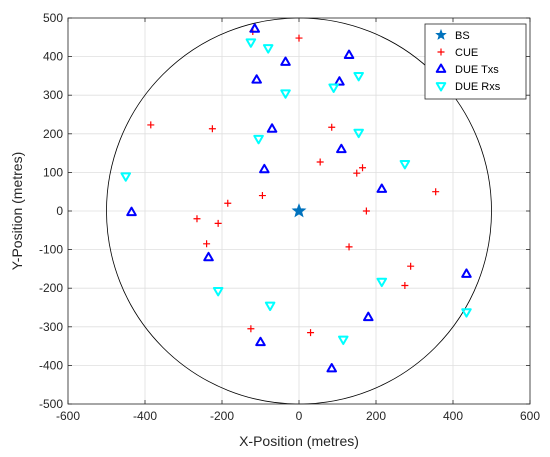 Image resolution: width=550 pixels, height=457 pixels. I want to click on x-tick-label: -400, so click(145, 416).